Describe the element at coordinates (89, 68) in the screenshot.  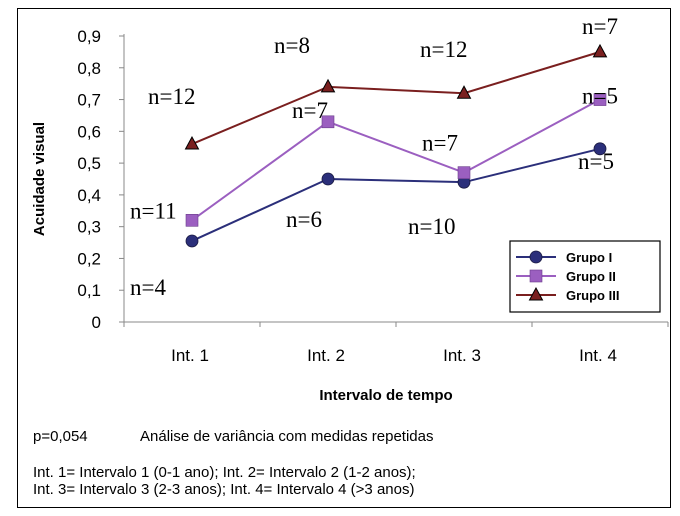
I see `y-tick-label: 0,8` at that location.